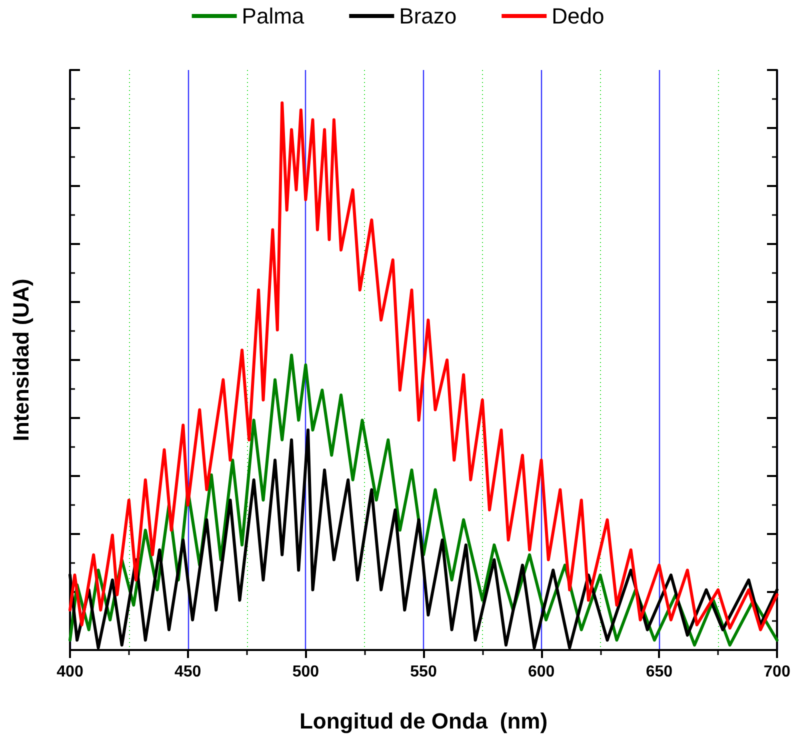 The image size is (796, 751). What do you see at coordinates (306, 672) in the screenshot?
I see `x-tick-label: 500` at bounding box center [306, 672].